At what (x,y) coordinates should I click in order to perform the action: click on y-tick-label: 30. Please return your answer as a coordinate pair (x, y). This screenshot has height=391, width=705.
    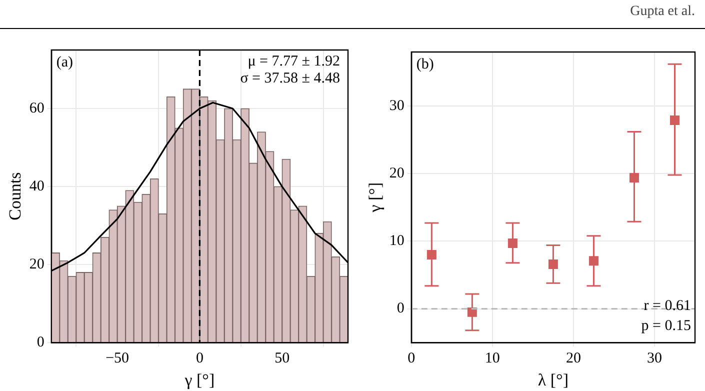
    Looking at the image, I should click on (396, 106).